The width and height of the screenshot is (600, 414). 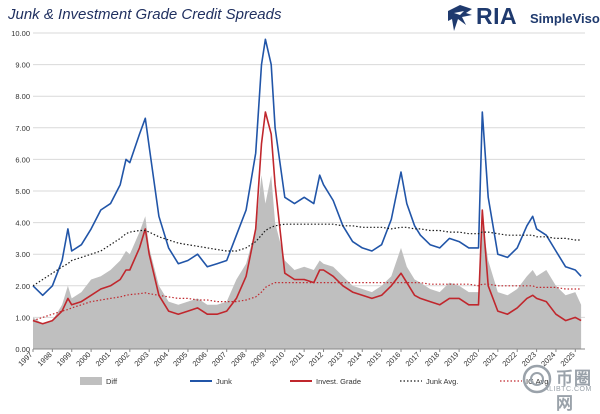 I want to click on y-tick-label: 6.00, so click(x=22, y=159).